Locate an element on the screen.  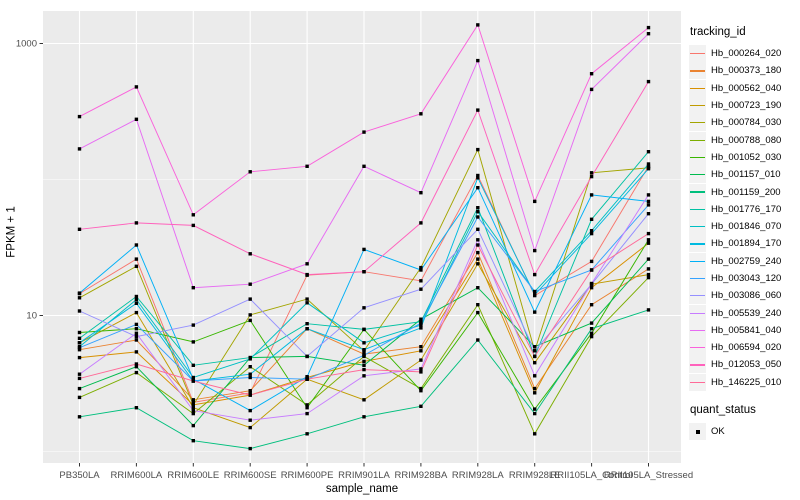
legend-entry: Hb_146225_010 is located at coordinates (744, 382).